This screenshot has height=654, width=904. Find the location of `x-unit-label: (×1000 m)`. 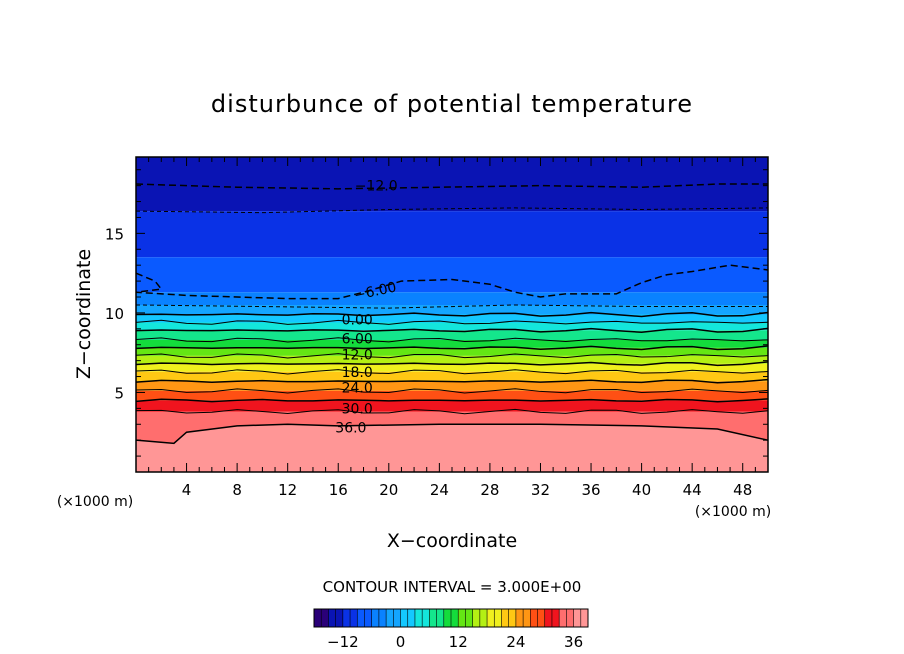

x-unit-label: (×1000 m) is located at coordinates (733, 512).